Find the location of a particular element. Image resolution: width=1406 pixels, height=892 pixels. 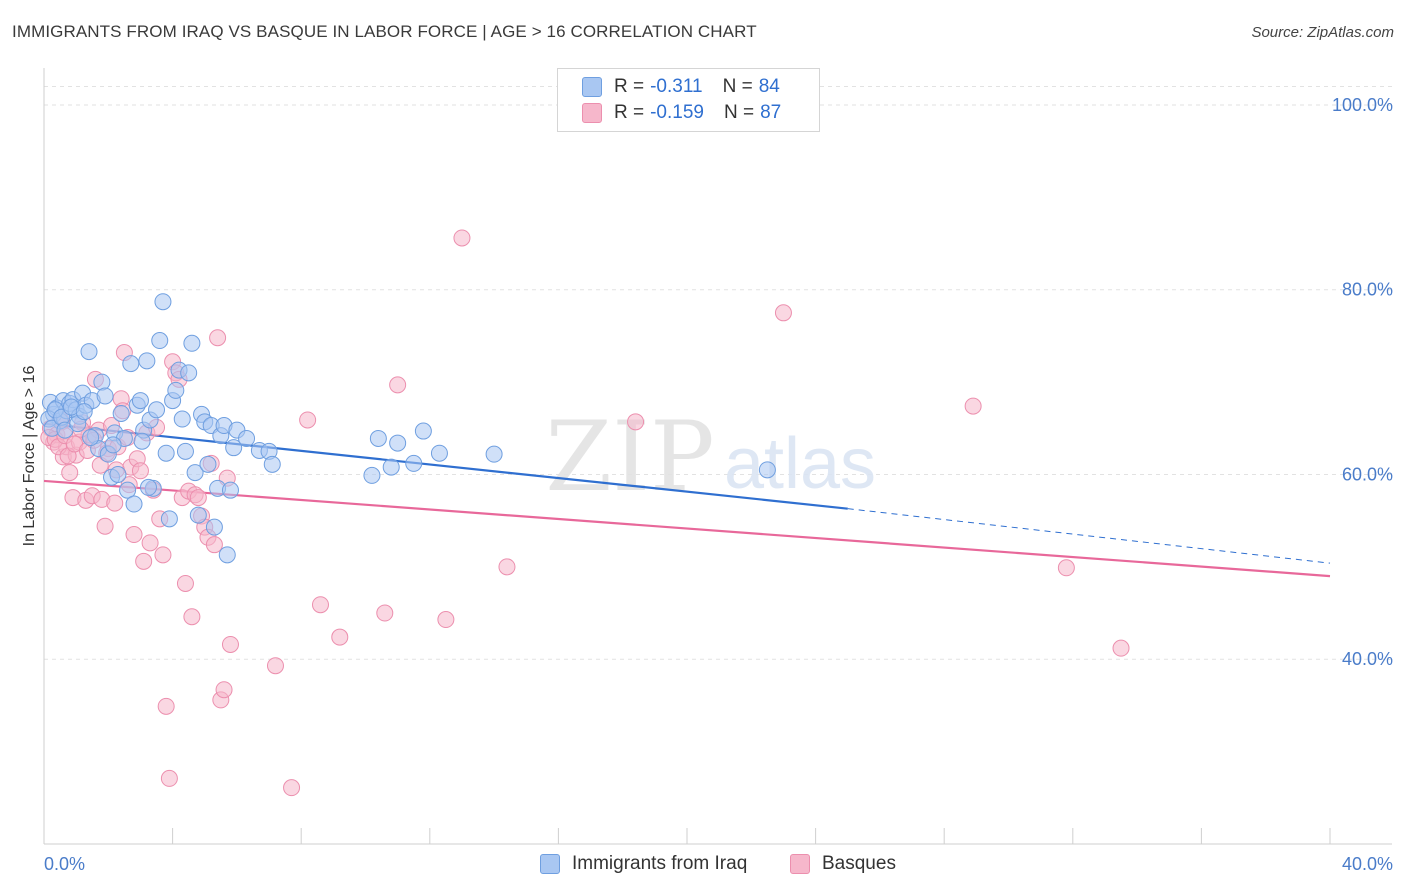

legend-item-iraq: Immigrants from Iraq is located at coordinates (643, 864).